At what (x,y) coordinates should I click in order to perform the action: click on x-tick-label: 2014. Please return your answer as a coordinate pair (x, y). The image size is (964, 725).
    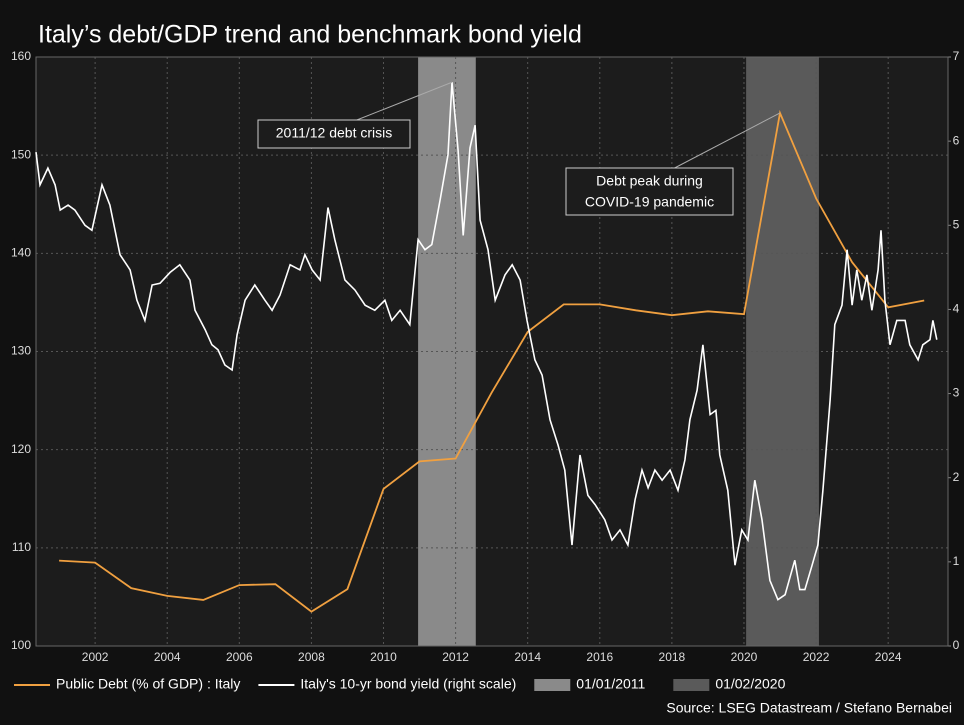
    Looking at the image, I should click on (527, 657).